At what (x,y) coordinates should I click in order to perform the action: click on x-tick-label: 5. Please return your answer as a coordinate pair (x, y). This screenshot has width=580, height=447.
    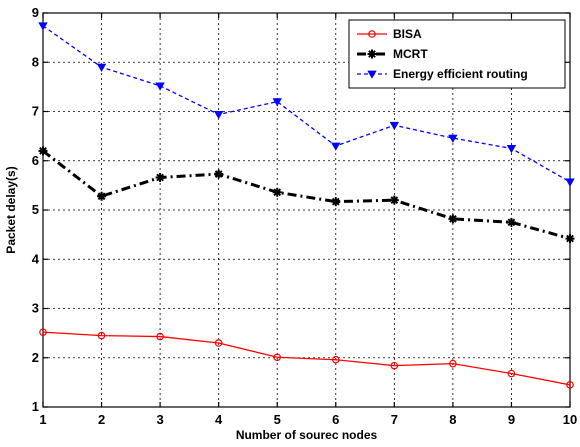
    Looking at the image, I should click on (277, 419).